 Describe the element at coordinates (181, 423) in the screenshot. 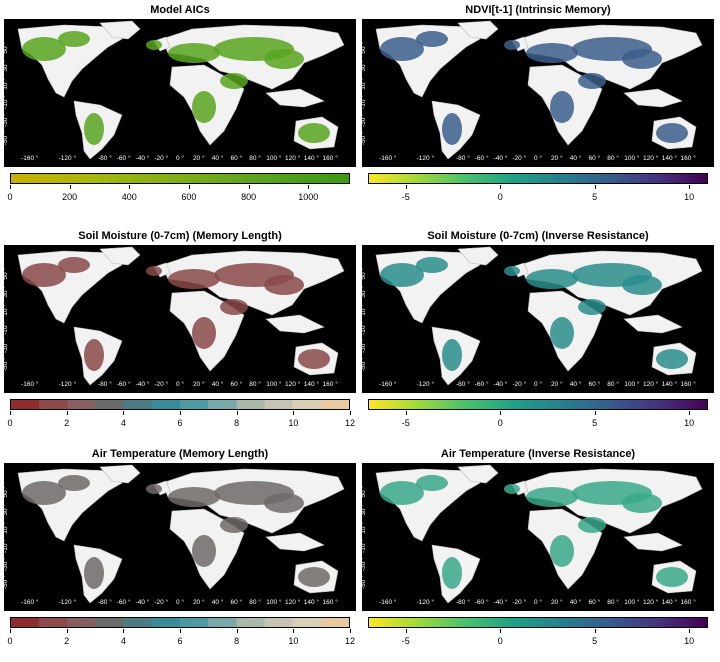

I see `legend-ticks: 0 2 4 6 8 10 12` at that location.